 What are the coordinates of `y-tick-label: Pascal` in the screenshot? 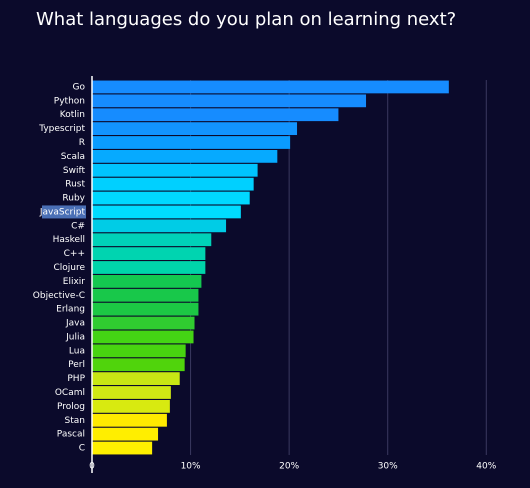 It's located at (71, 435).